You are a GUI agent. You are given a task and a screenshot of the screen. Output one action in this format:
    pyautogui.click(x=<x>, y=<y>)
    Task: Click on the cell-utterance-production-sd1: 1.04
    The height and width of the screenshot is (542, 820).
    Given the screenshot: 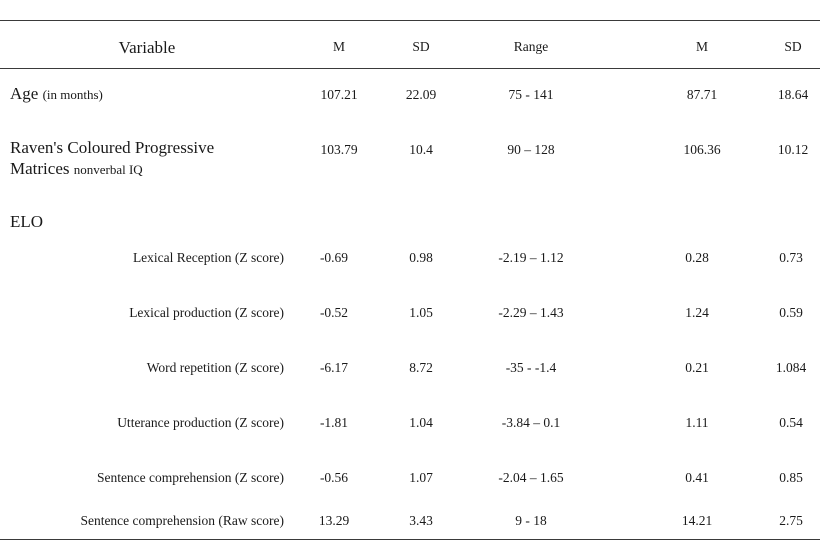 What is the action you would take?
    pyautogui.click(x=421, y=422)
    